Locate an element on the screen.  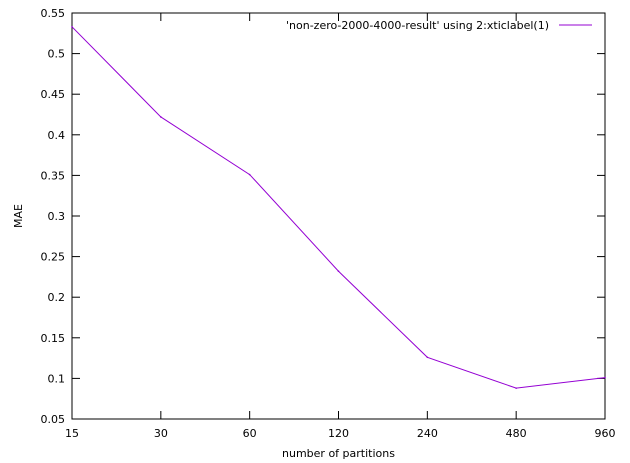
y-tick-label: 0.4 is located at coordinates (57, 135).